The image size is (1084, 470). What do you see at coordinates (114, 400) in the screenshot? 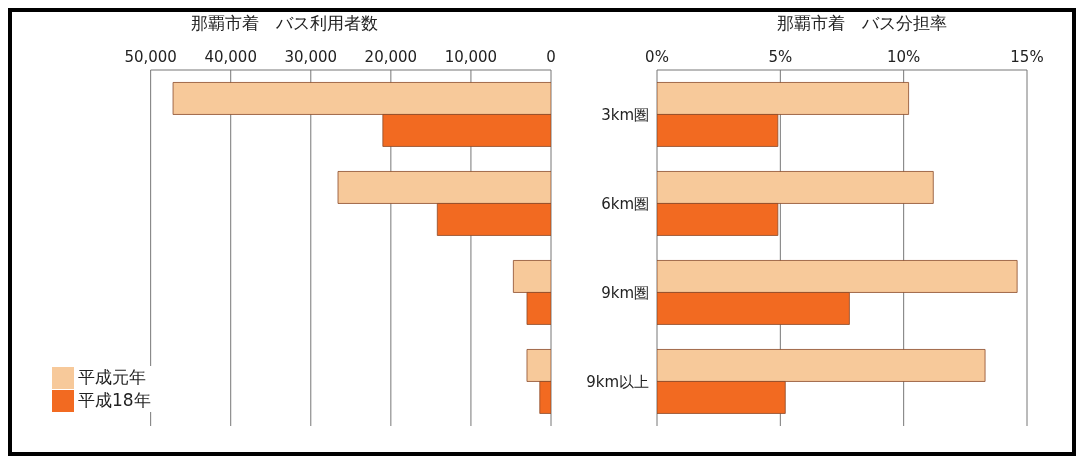
I see `legend-label: 平成18年` at bounding box center [114, 400].